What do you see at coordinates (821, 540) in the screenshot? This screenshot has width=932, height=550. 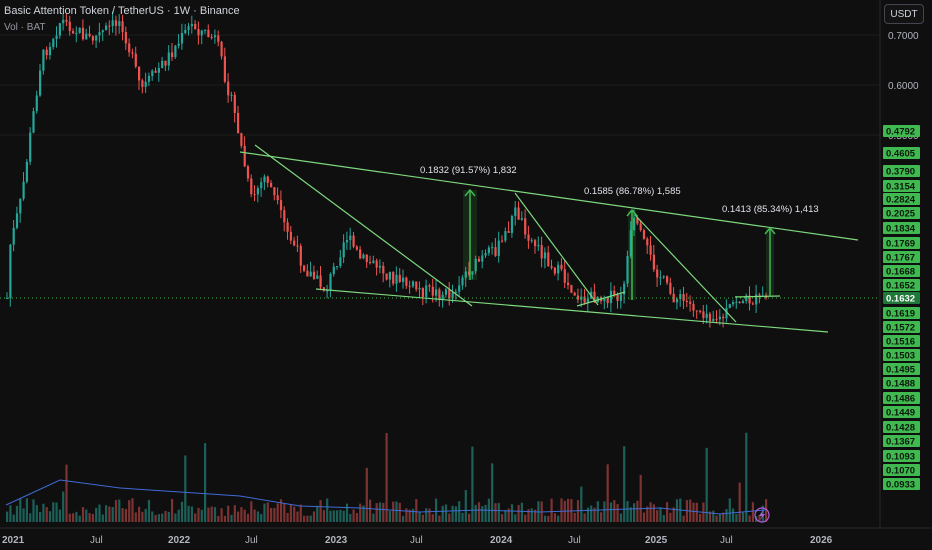 I see `x-tick-label: 2026` at bounding box center [821, 540].